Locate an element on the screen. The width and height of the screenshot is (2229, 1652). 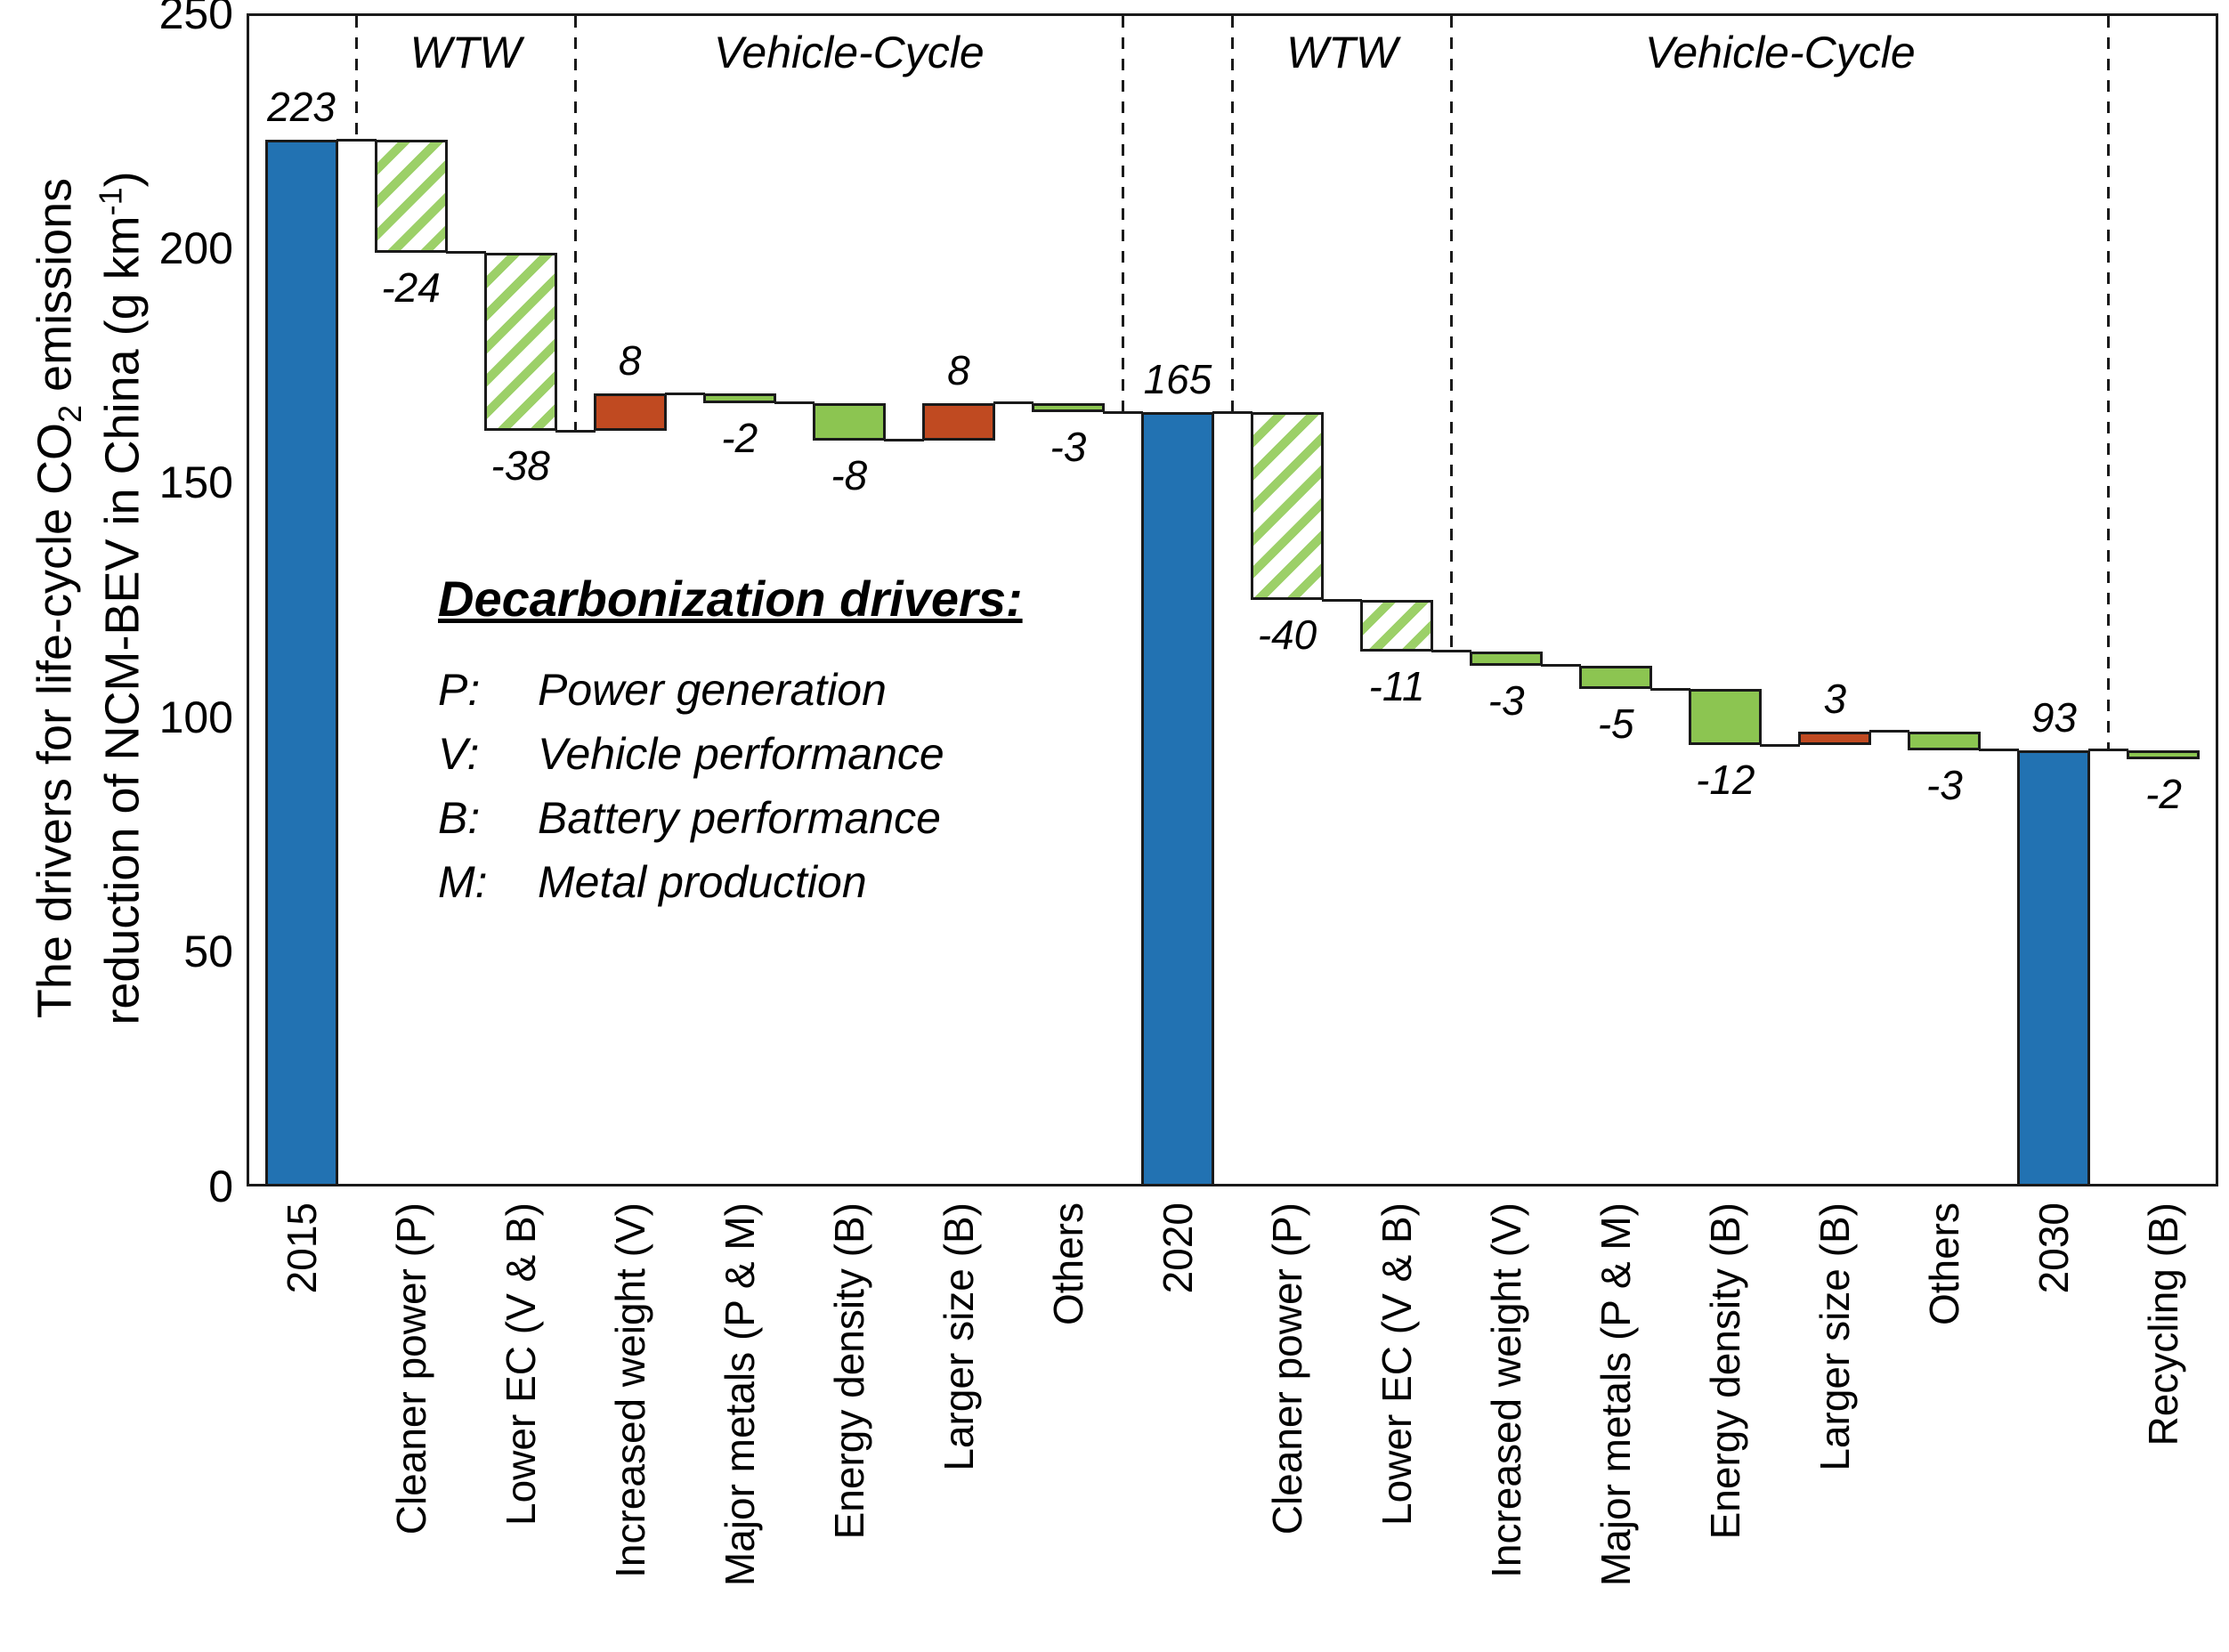
x-tick-label: 2020 is located at coordinates (1177, 1248).